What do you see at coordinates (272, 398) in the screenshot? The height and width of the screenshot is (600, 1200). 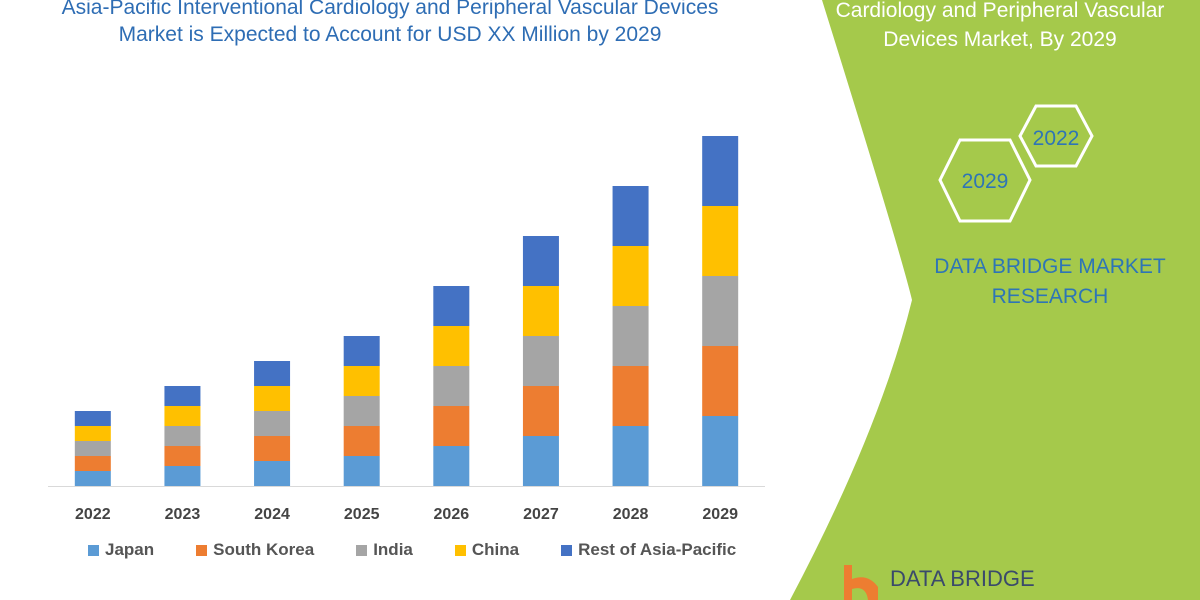 I see `bar-china-2024` at bounding box center [272, 398].